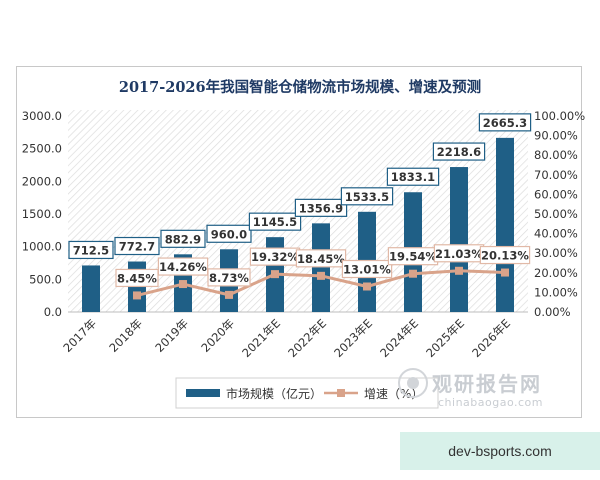 The width and height of the screenshot is (600, 480). I want to click on growth-value-label: 20.13%, so click(505, 256).